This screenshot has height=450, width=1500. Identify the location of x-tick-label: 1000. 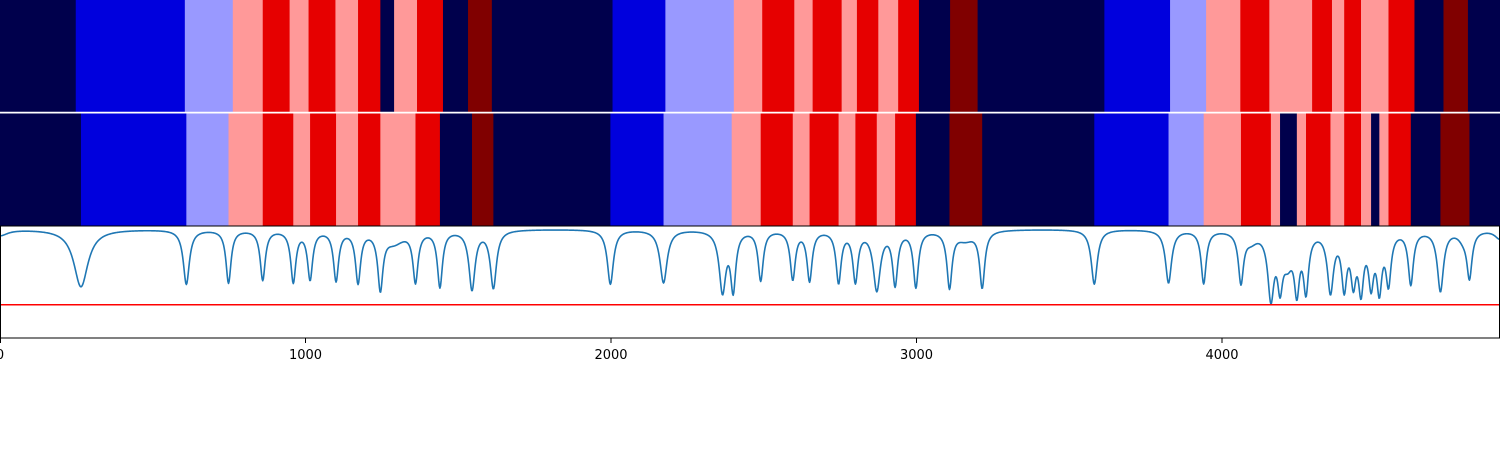
(305, 355).